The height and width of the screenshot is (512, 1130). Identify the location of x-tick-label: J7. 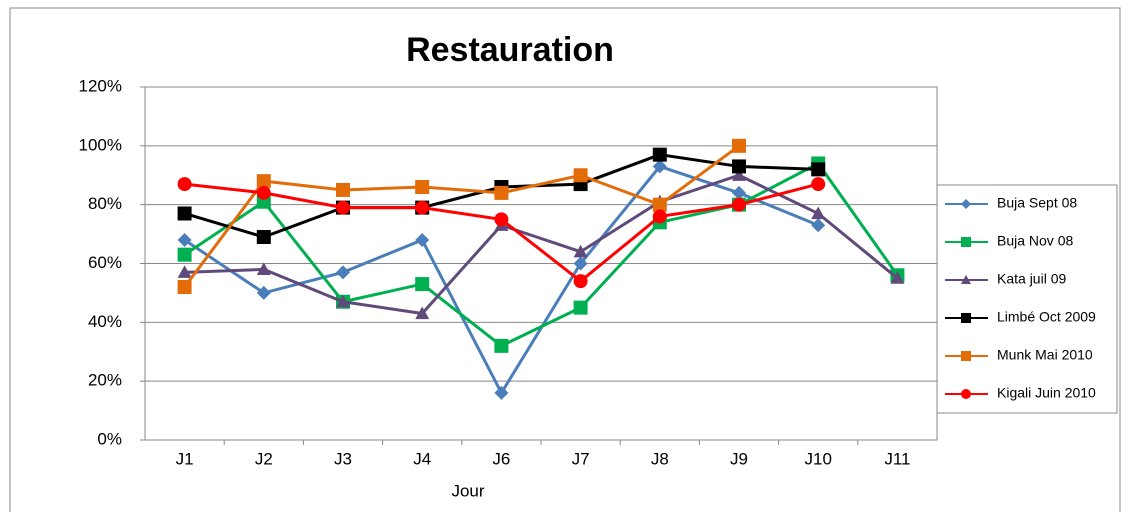
(581, 458).